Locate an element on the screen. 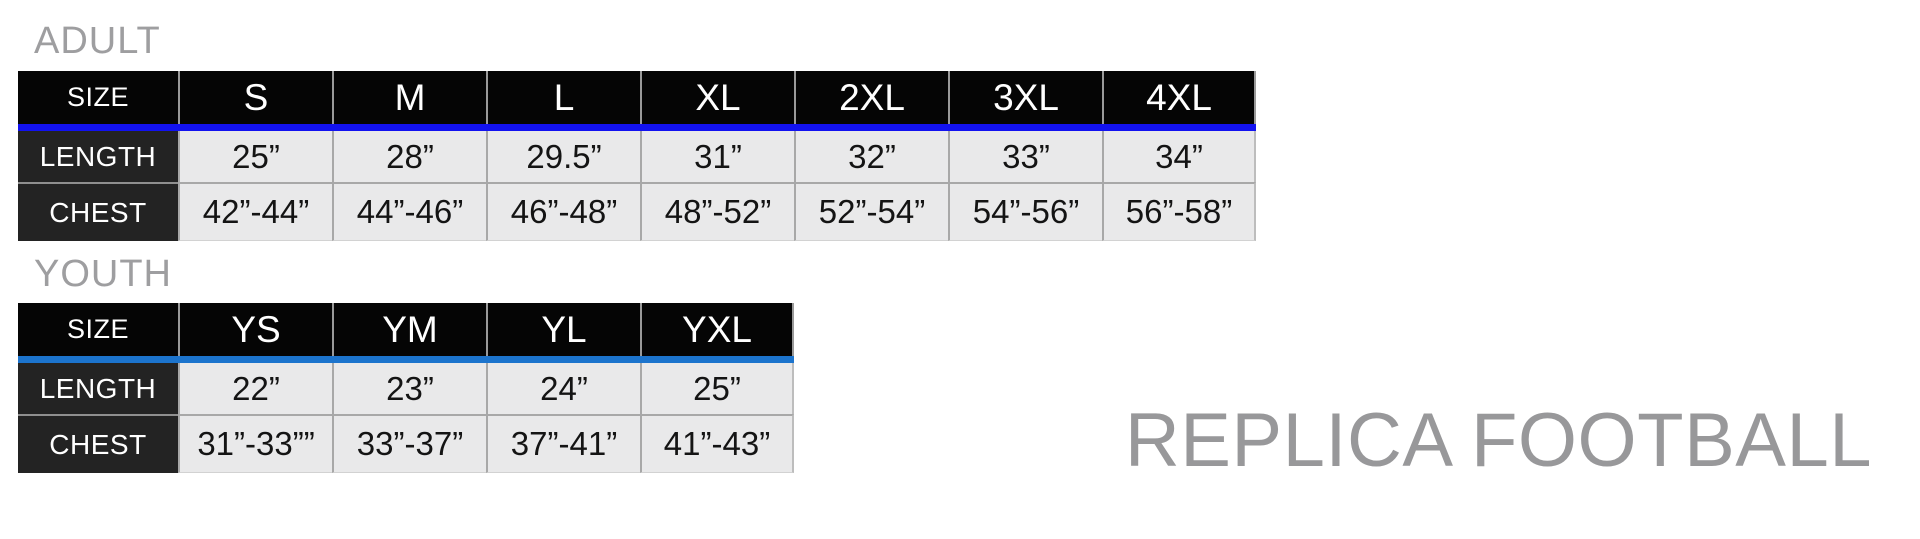 The image size is (1920, 539). adult-header-cell-4xl: 4XL is located at coordinates (1179, 97).